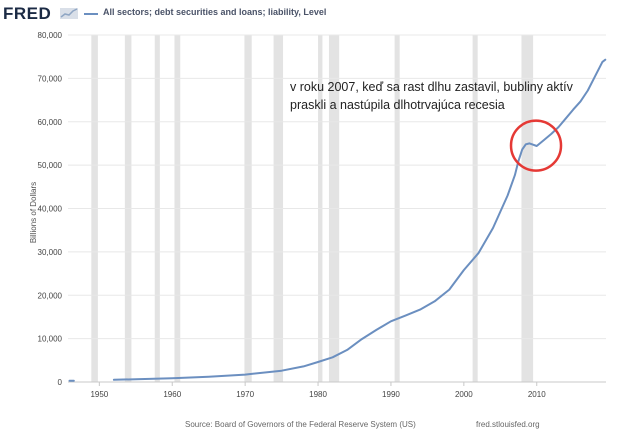 The width and height of the screenshot is (620, 431). I want to click on highlight-circle, so click(536, 145).